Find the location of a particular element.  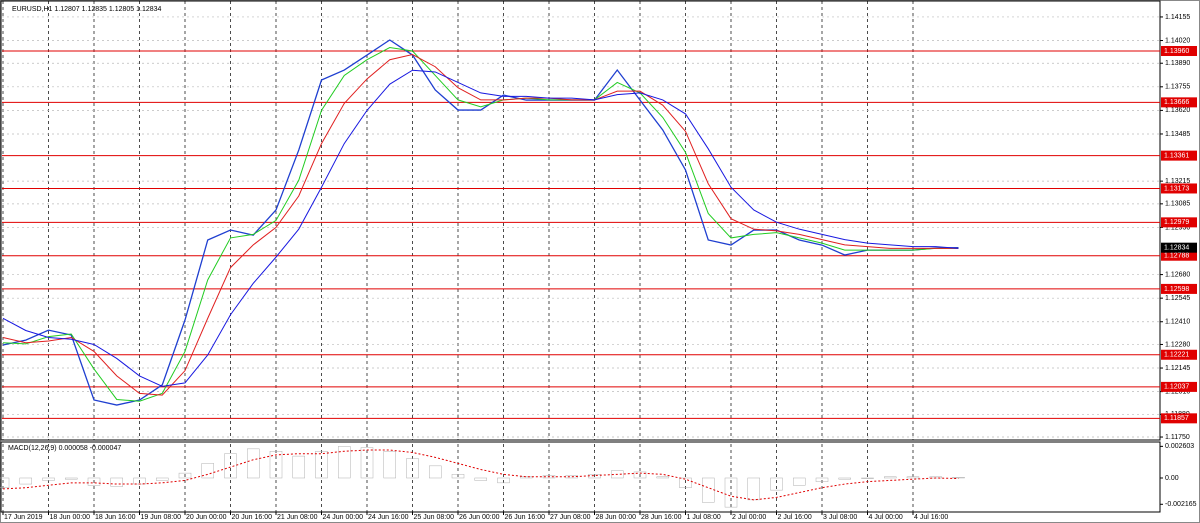

y-tick-label: 1.14020 is located at coordinates (1177, 40).